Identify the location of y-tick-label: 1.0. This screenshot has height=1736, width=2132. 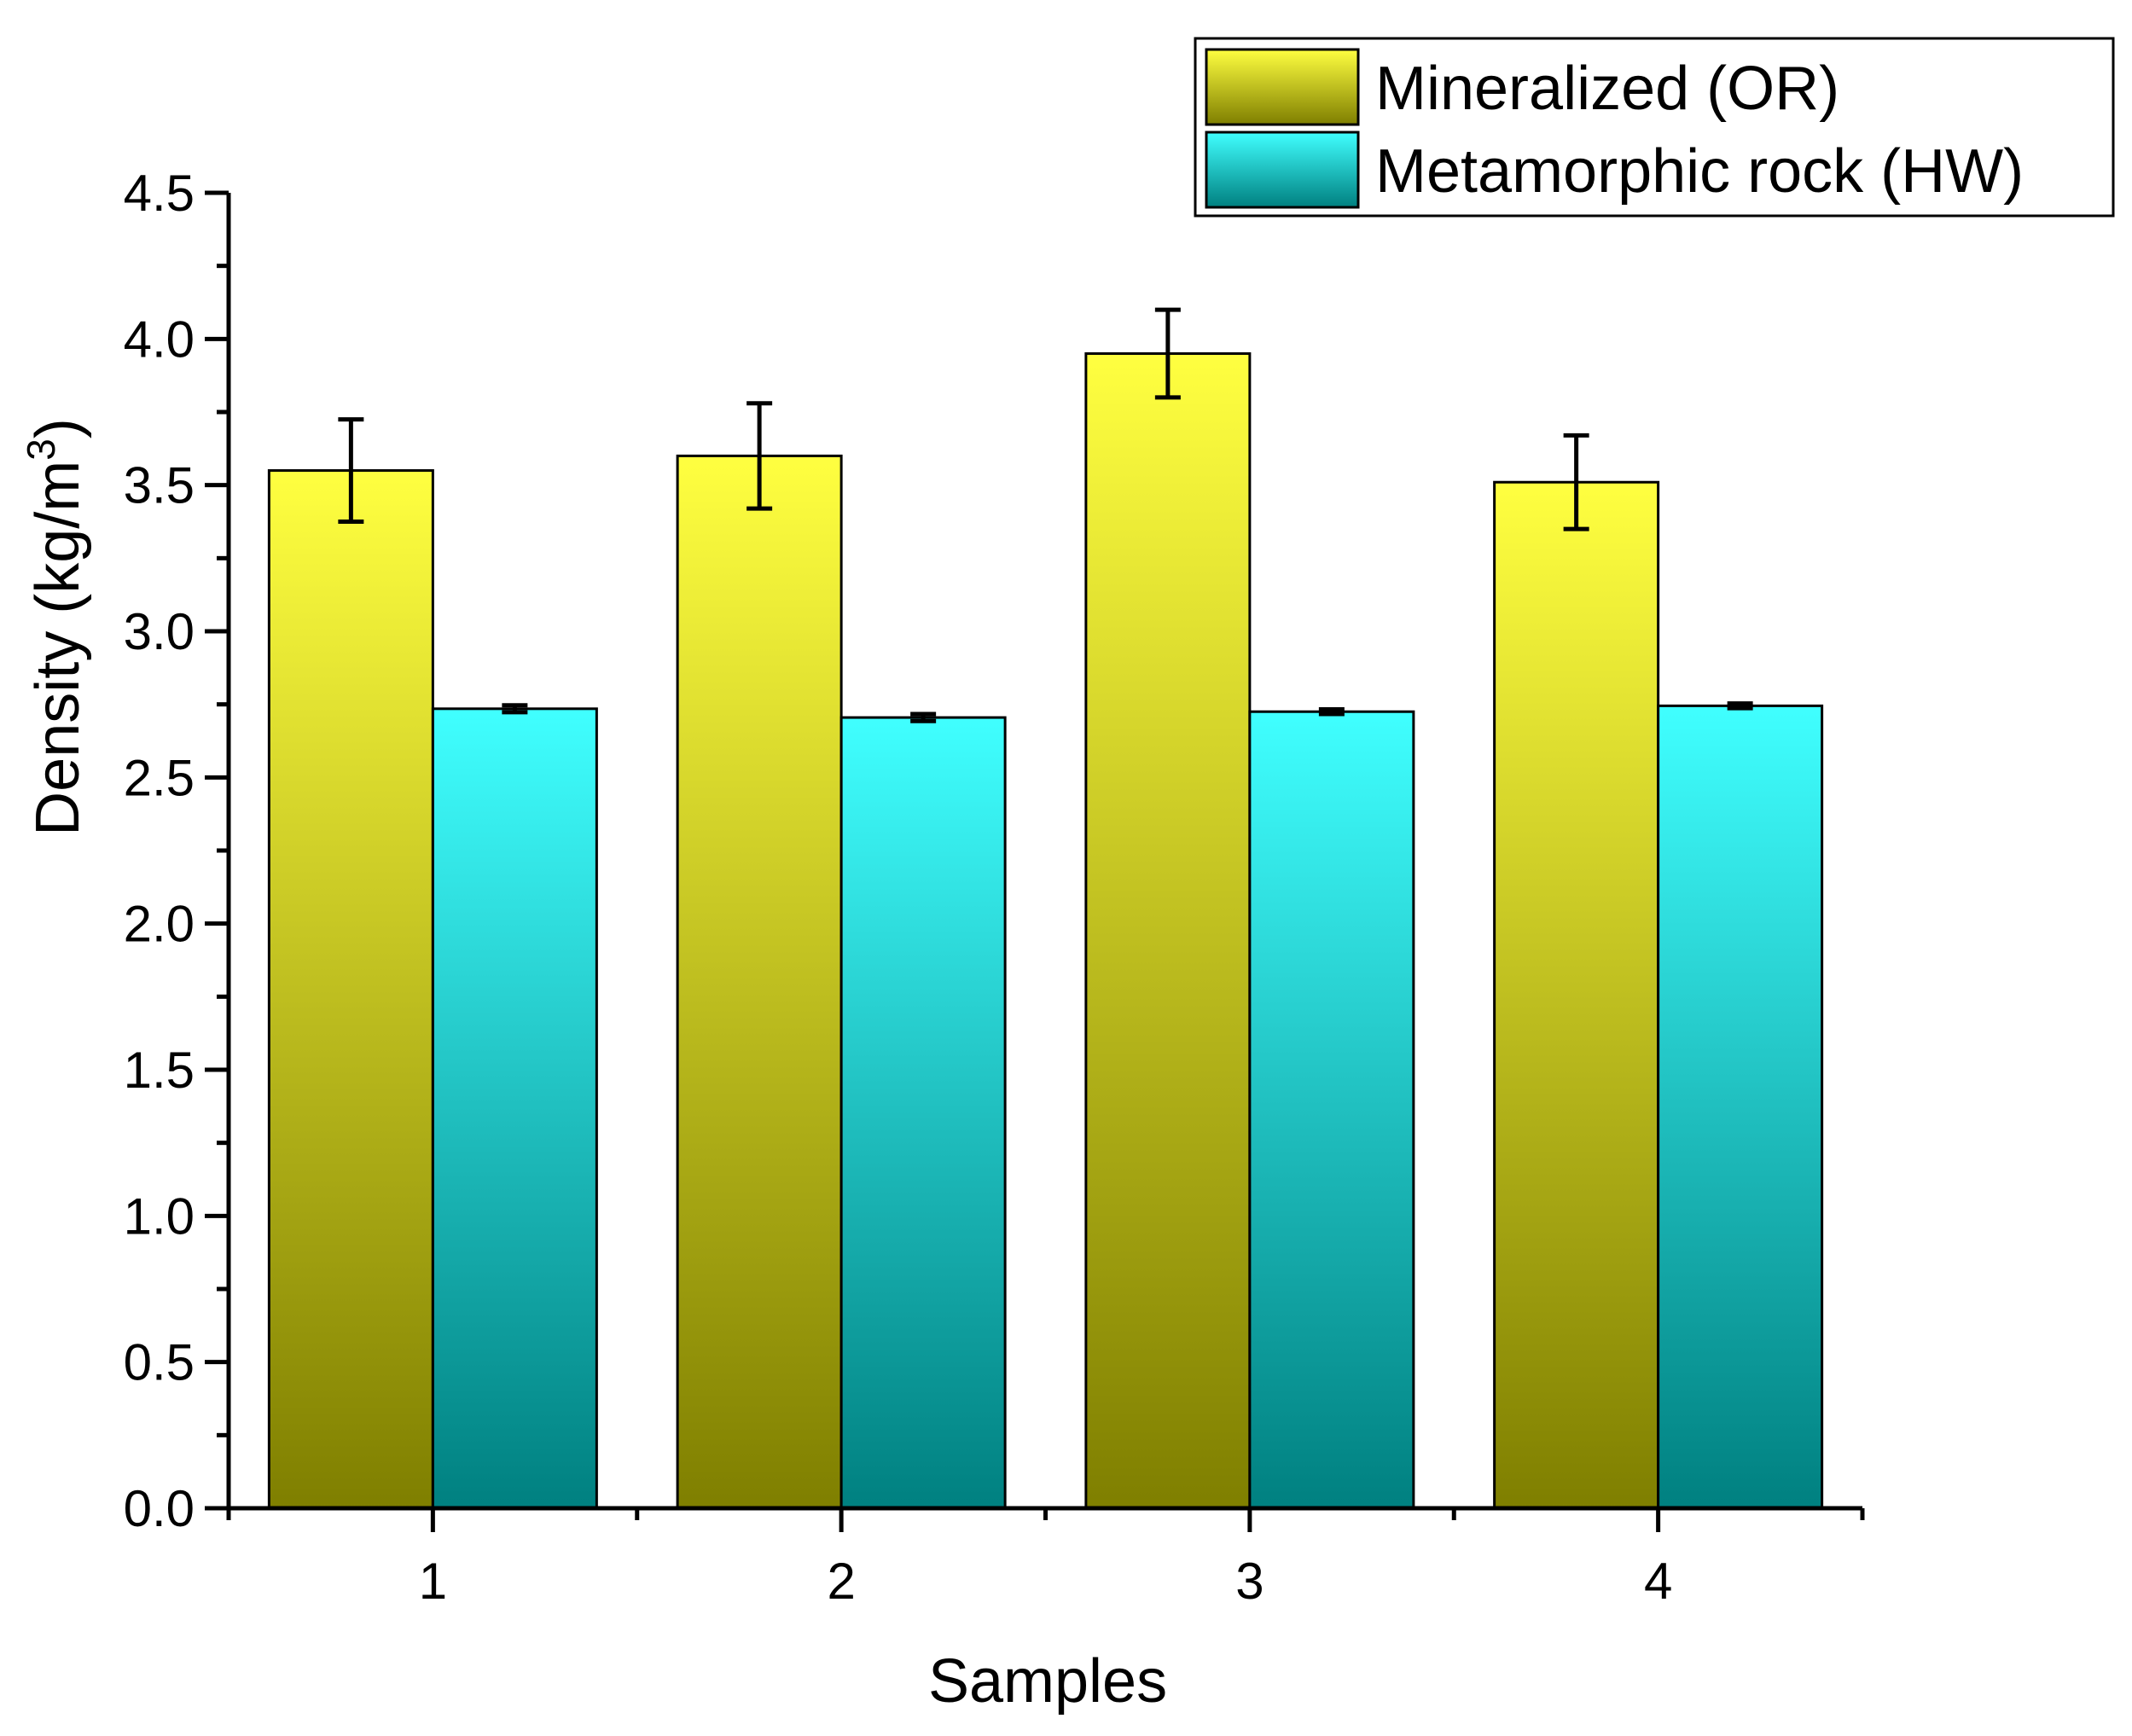
(159, 1216).